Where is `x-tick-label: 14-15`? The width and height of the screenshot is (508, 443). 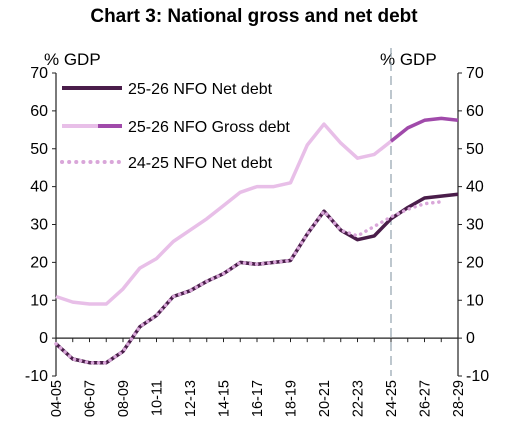
x-tick-label: 14-15 is located at coordinates (225, 398).